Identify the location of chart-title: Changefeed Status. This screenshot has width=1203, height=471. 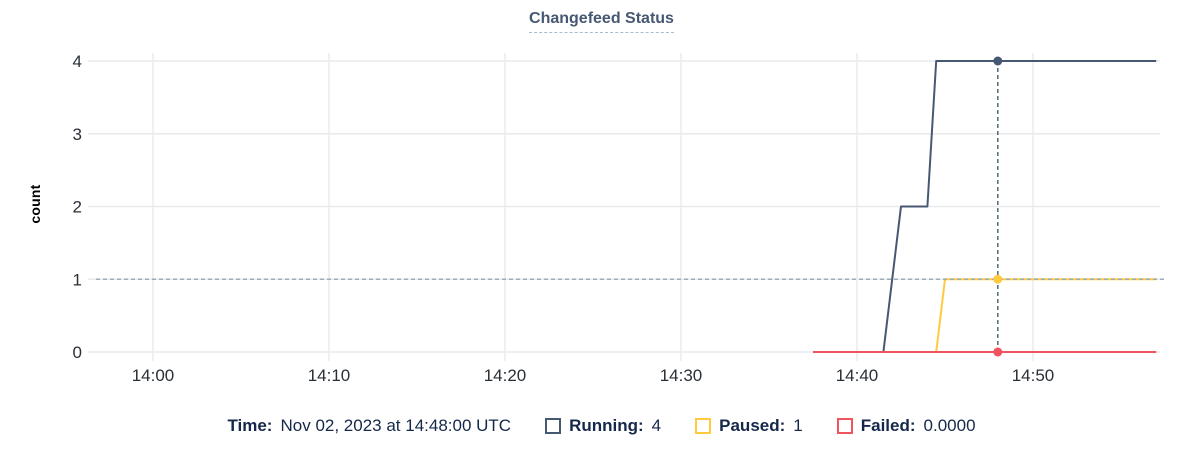
(601, 21).